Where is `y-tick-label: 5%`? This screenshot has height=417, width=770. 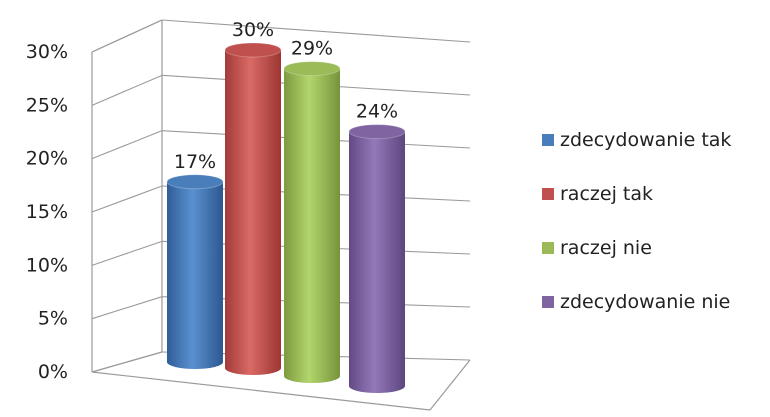
y-tick-label: 5% is located at coordinates (53, 319).